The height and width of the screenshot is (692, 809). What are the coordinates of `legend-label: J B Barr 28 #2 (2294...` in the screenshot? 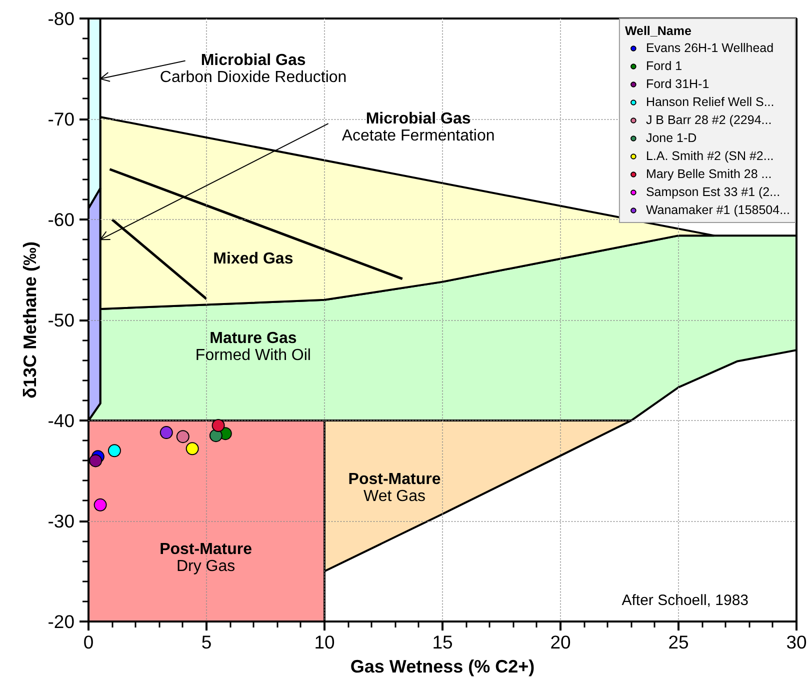 It's located at (709, 120).